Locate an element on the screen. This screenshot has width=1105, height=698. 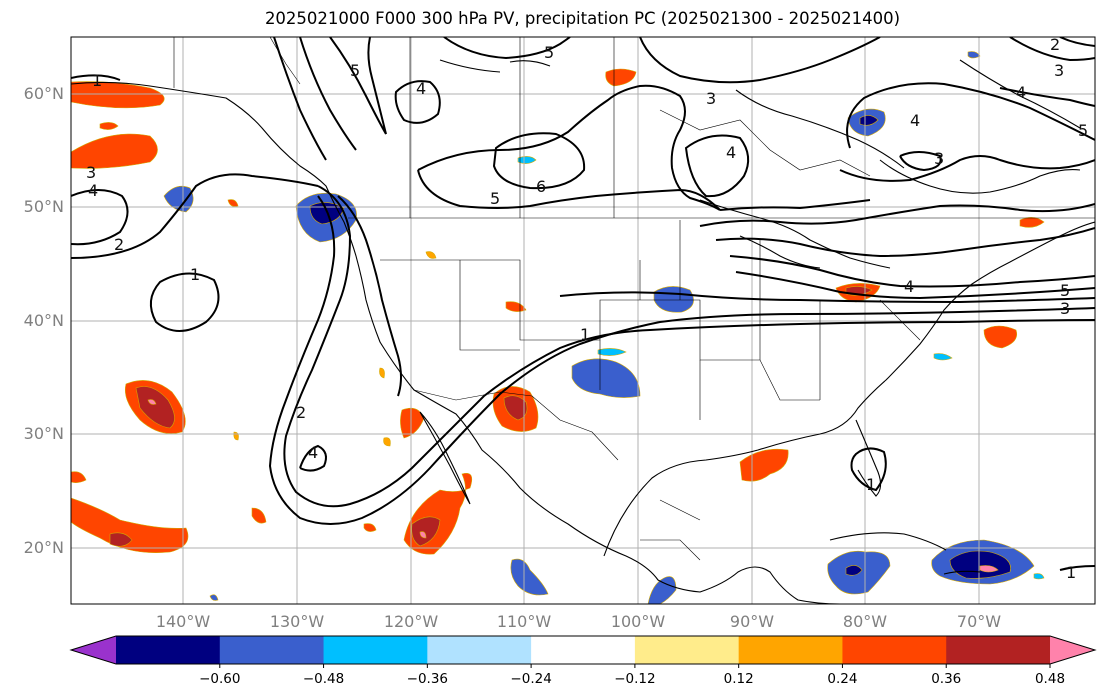
colorbar-tick-label: 0.36 is located at coordinates (946, 679).